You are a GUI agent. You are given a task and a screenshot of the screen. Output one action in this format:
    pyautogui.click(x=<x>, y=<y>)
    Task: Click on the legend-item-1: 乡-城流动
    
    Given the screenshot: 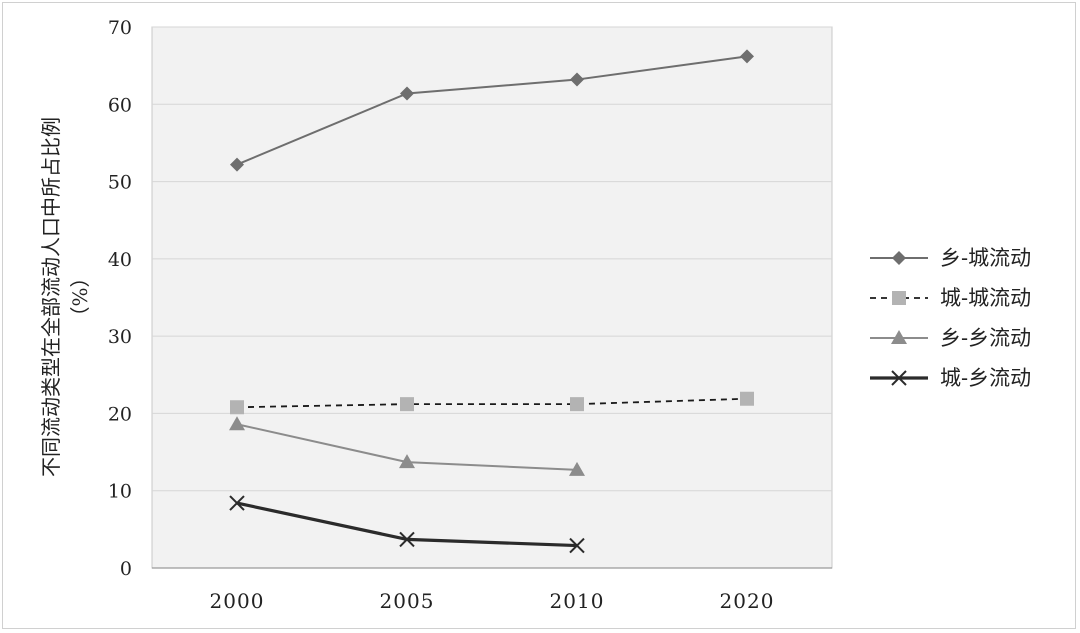 What is the action you would take?
    pyautogui.click(x=950, y=258)
    